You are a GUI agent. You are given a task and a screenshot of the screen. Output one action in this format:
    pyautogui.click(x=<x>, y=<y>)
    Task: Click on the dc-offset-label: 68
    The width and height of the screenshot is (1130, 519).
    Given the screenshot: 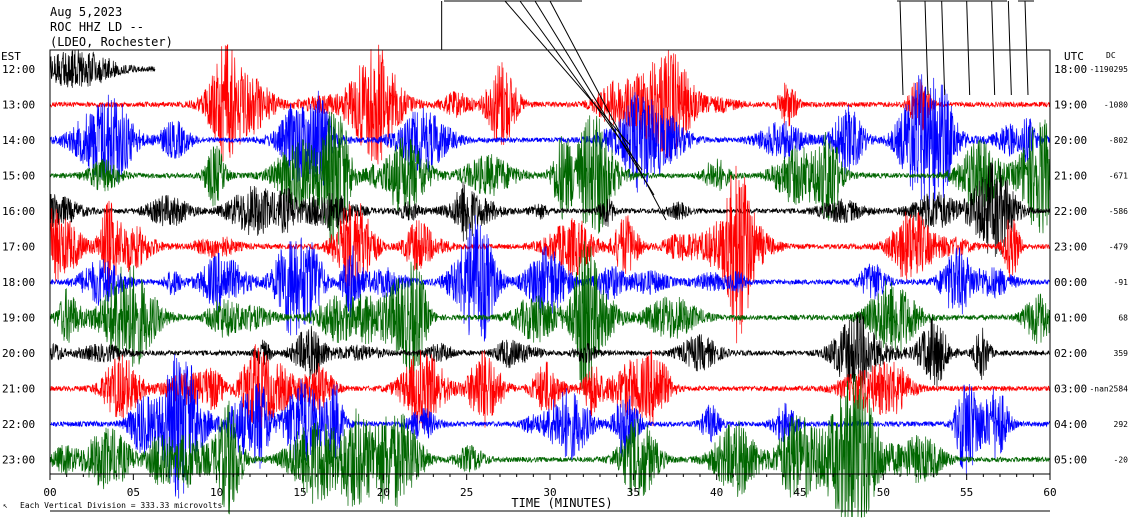 What is the action you would take?
    pyautogui.click(x=1123, y=318)
    